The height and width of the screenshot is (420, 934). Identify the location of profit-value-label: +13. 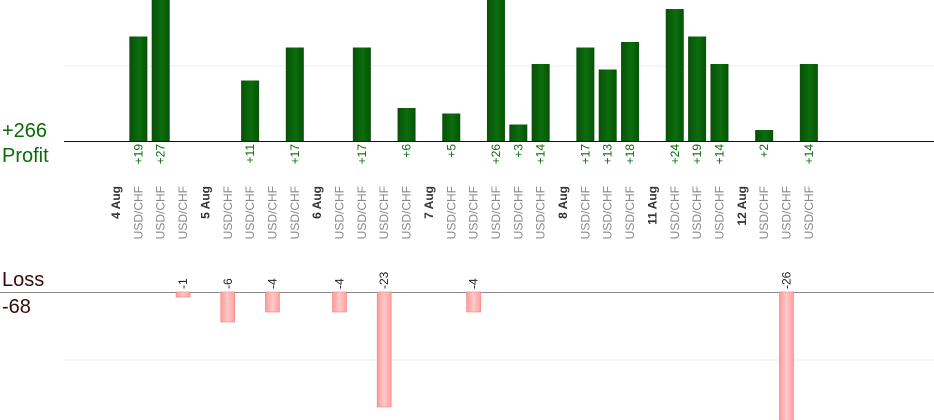
(608, 154).